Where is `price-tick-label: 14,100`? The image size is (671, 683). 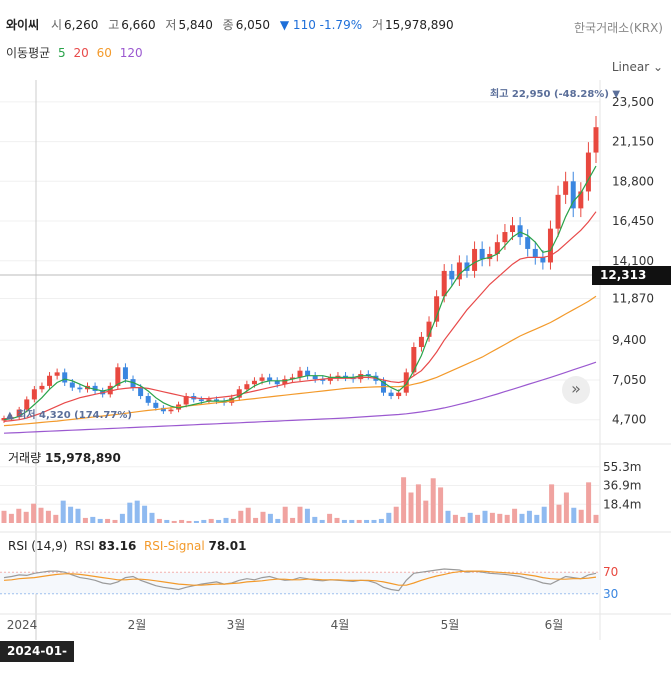 price-tick-label: 14,100 is located at coordinates (633, 261).